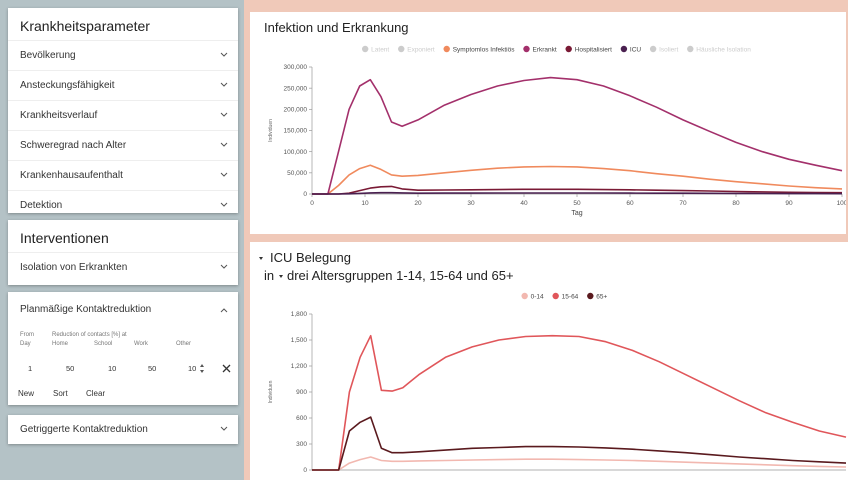 This screenshot has height=480, width=848. I want to click on subtitle: drei Altersgruppen 1-14, 15-64 und 65+, so click(400, 275).